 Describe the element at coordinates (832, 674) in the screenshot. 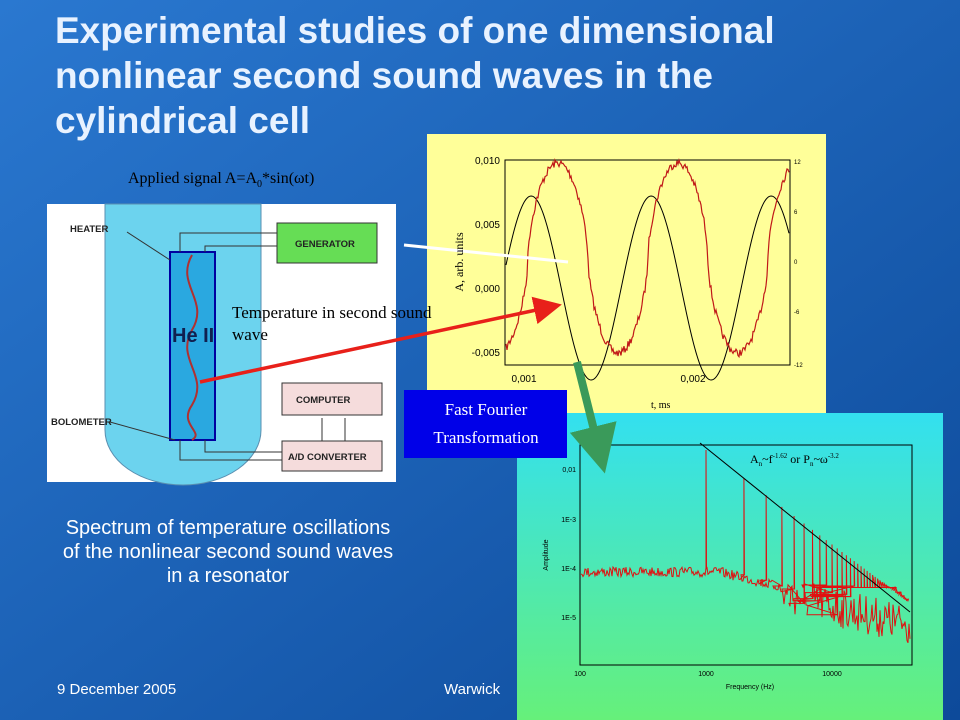

I see `tick-label: 10000` at that location.